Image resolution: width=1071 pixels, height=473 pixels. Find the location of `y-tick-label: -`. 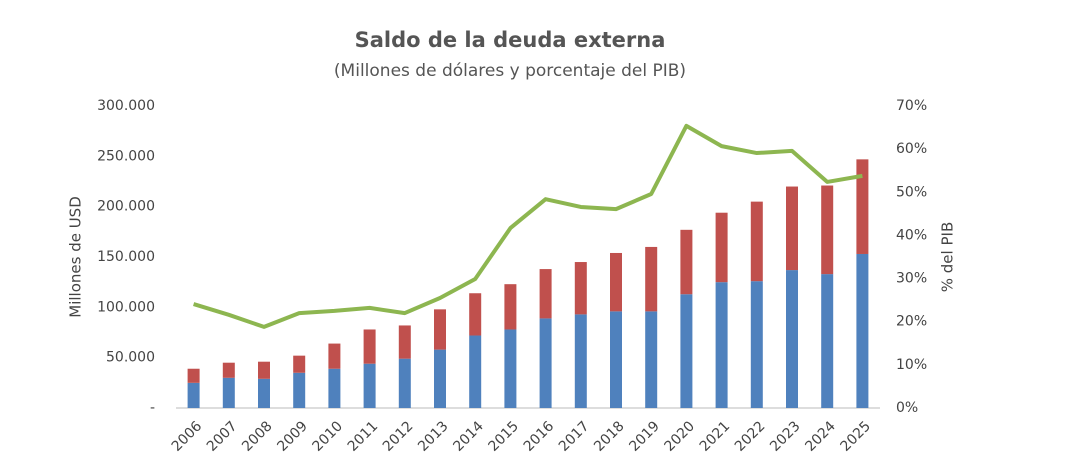

y-tick-label: - is located at coordinates (152, 408).